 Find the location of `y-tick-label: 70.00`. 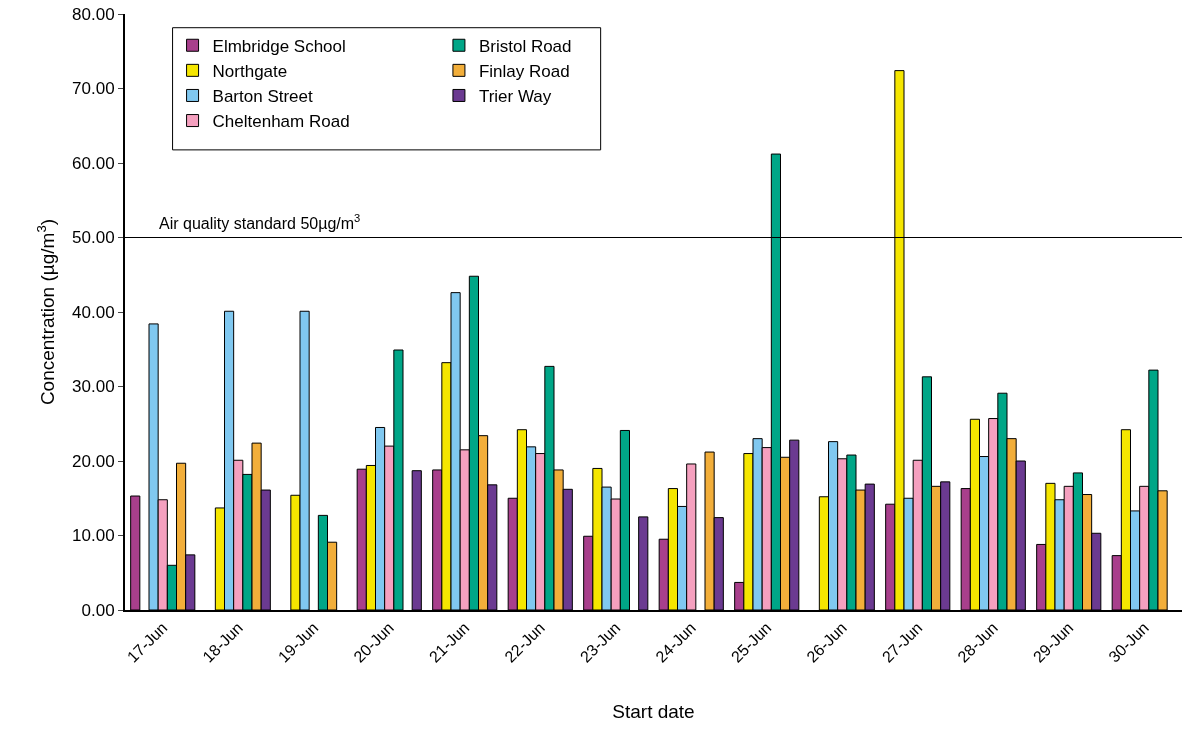

y-tick-label: 70.00 is located at coordinates (93, 89).